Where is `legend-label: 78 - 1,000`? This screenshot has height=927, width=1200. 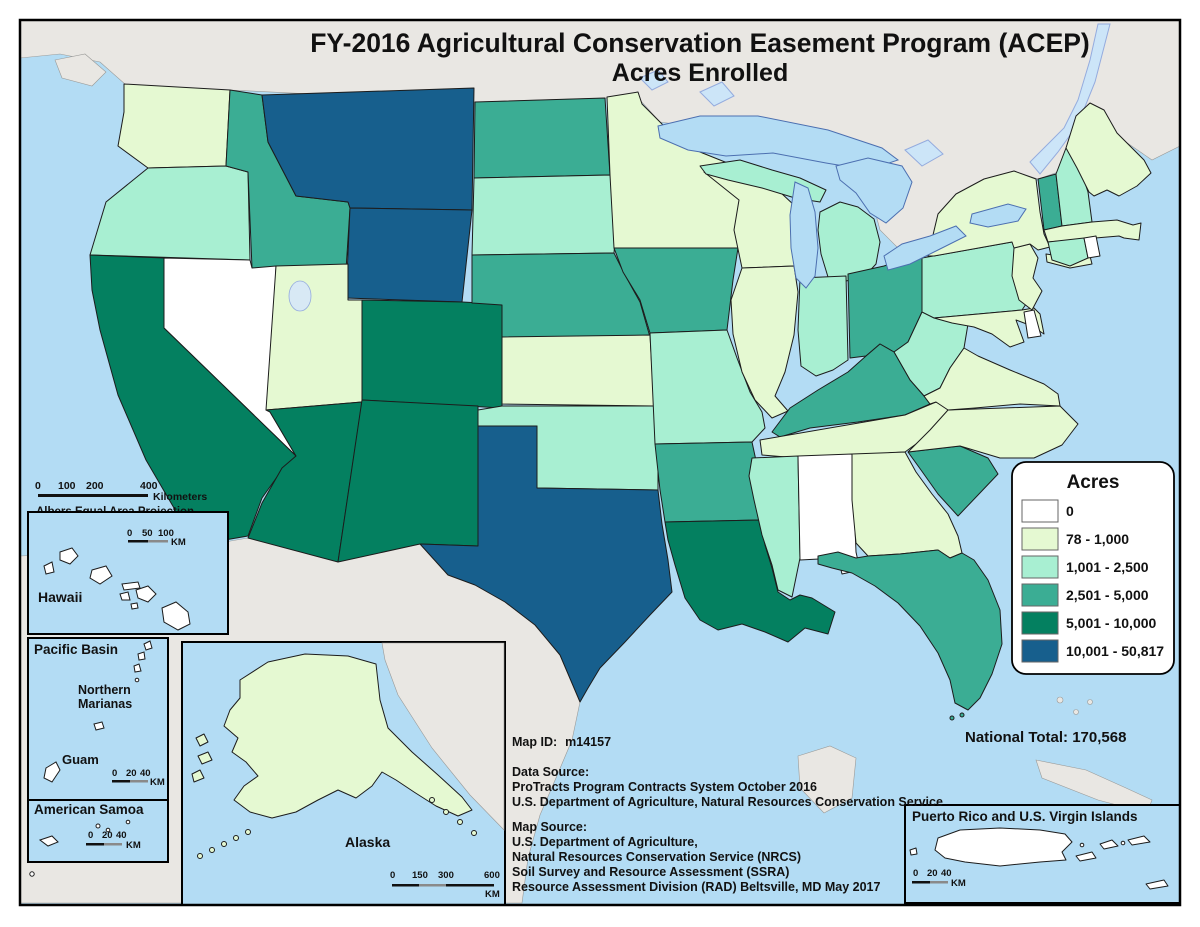 legend-label: 78 - 1,000 is located at coordinates (1097, 539).